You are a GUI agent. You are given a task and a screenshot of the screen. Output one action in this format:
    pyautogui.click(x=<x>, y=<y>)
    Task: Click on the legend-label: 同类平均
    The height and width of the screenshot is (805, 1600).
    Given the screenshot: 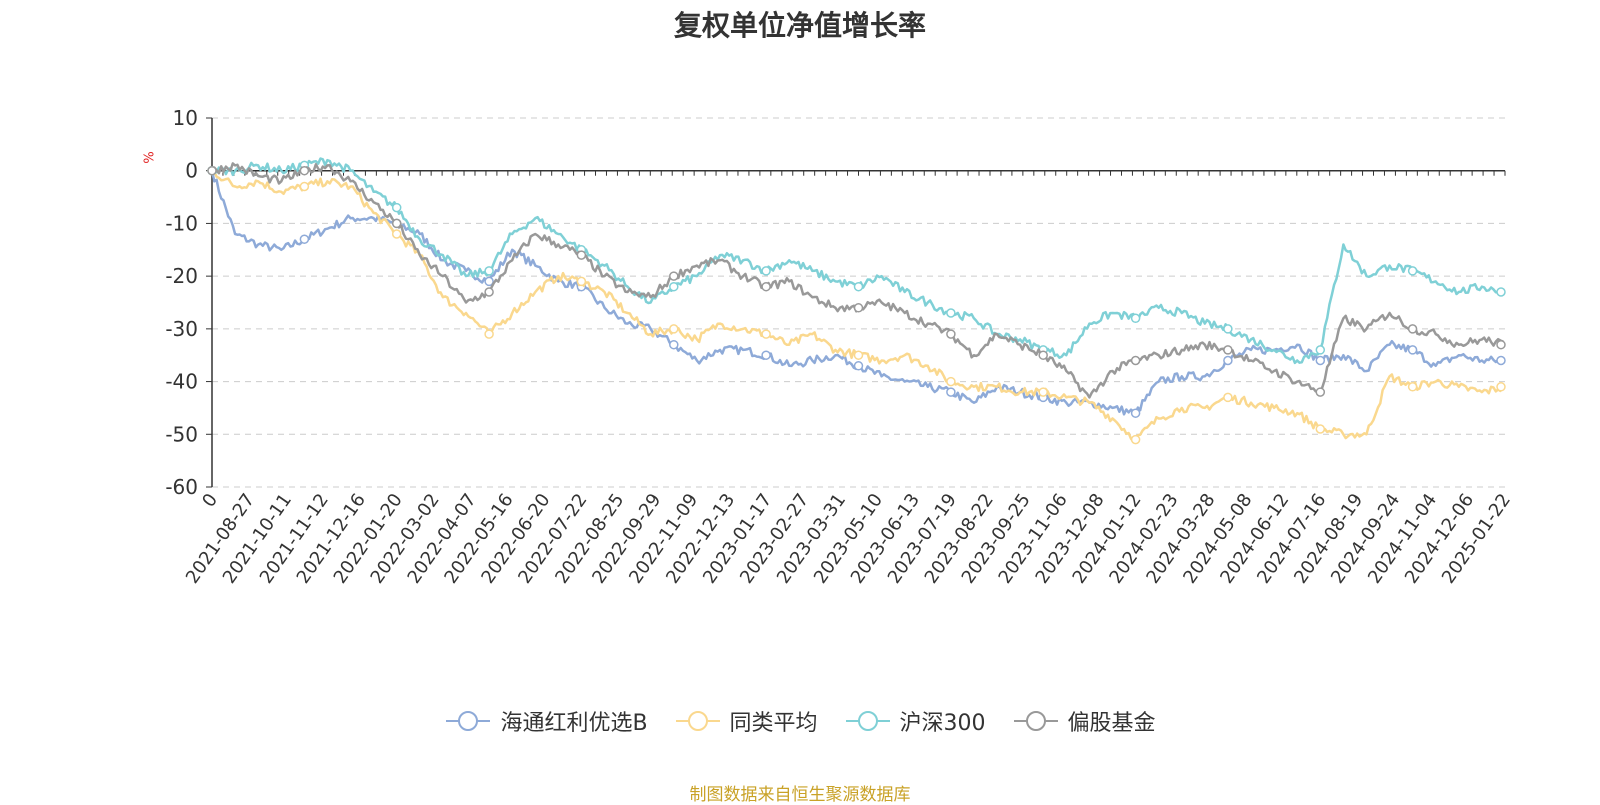 What is the action you would take?
    pyautogui.click(x=773, y=723)
    